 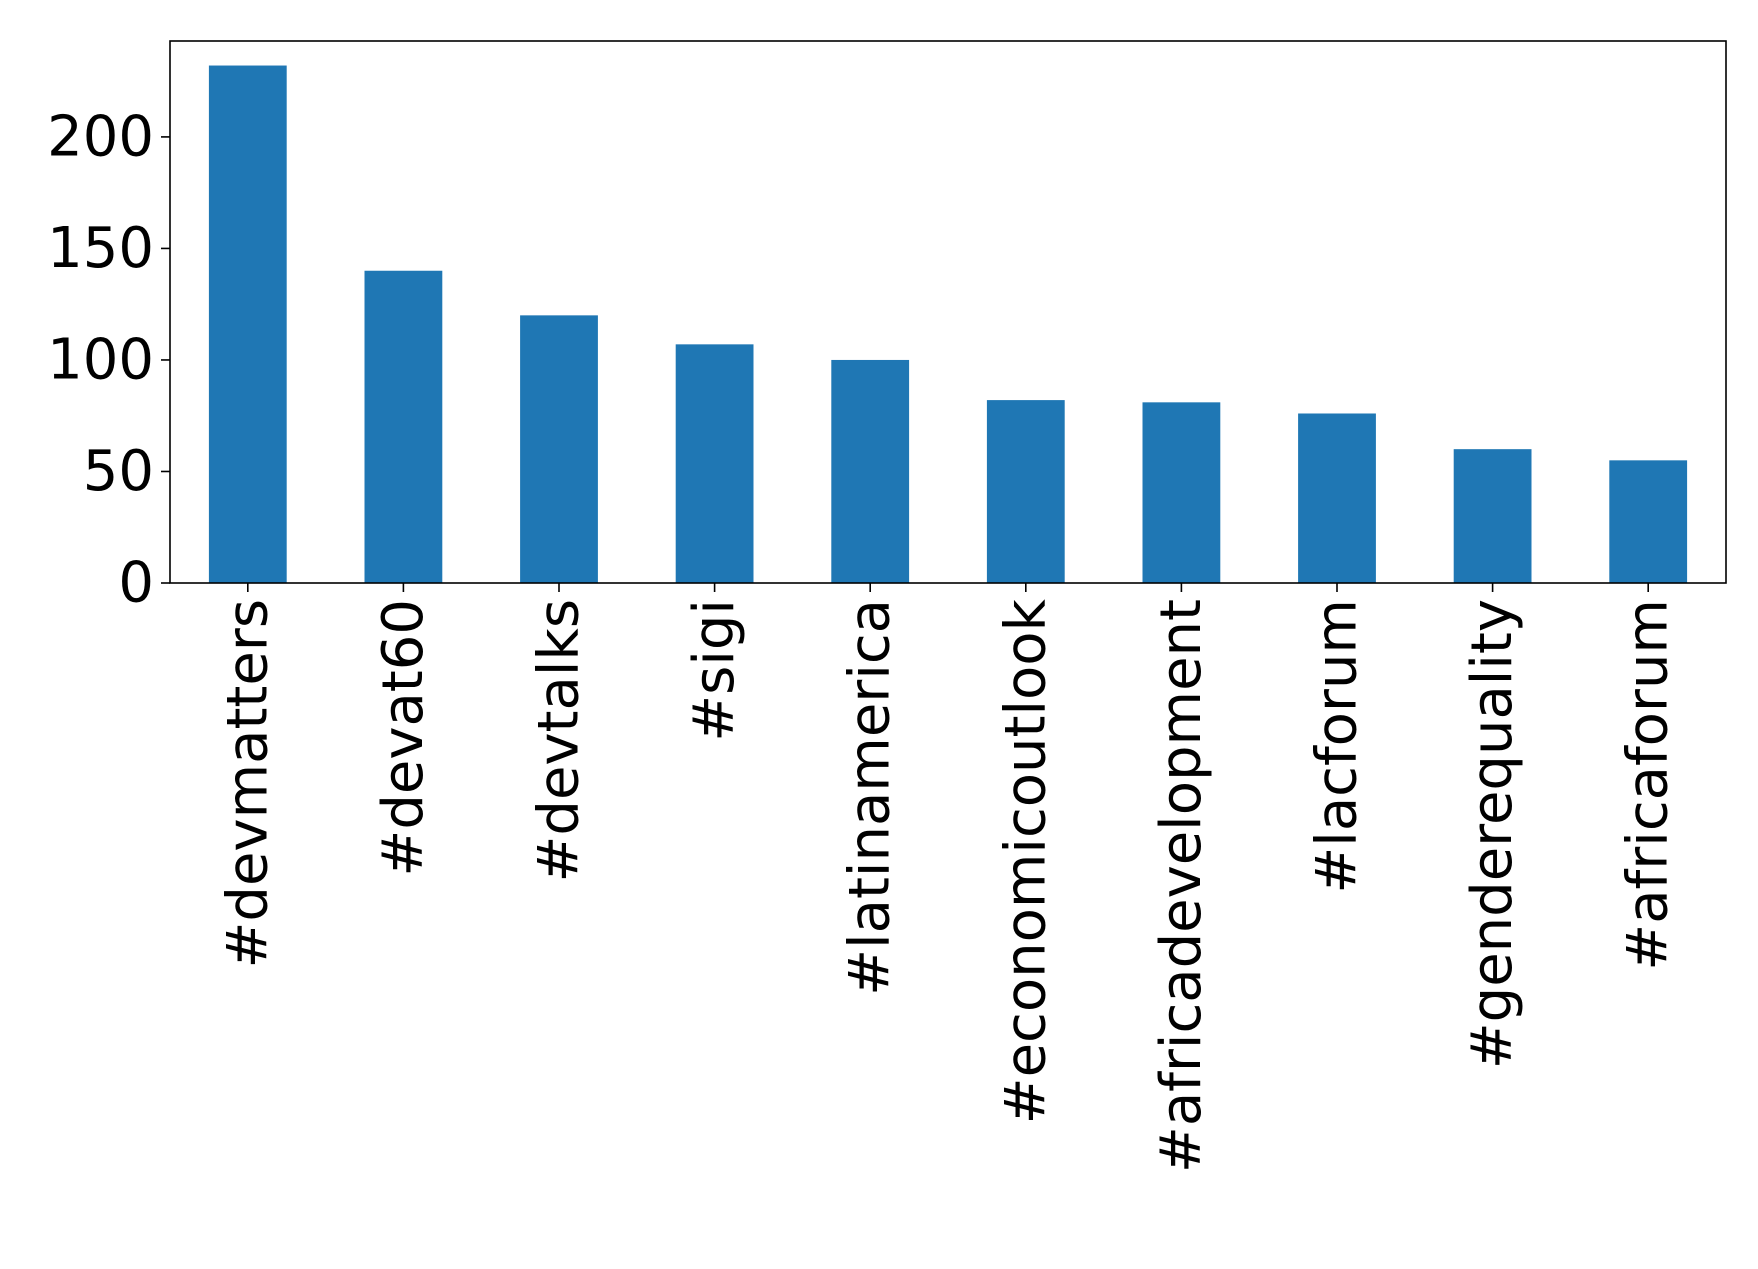 I want to click on y-tick-label: 100, so click(x=100, y=359).